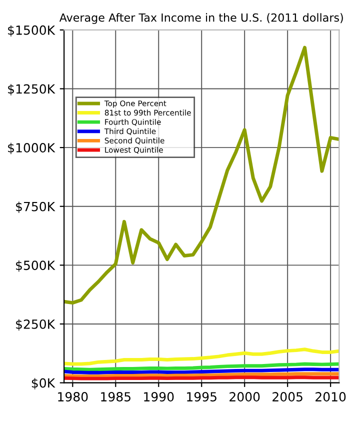 Image resolution: width=350 pixels, height=434 pixels. I want to click on y-tick-label: $1500K, so click(32, 31).